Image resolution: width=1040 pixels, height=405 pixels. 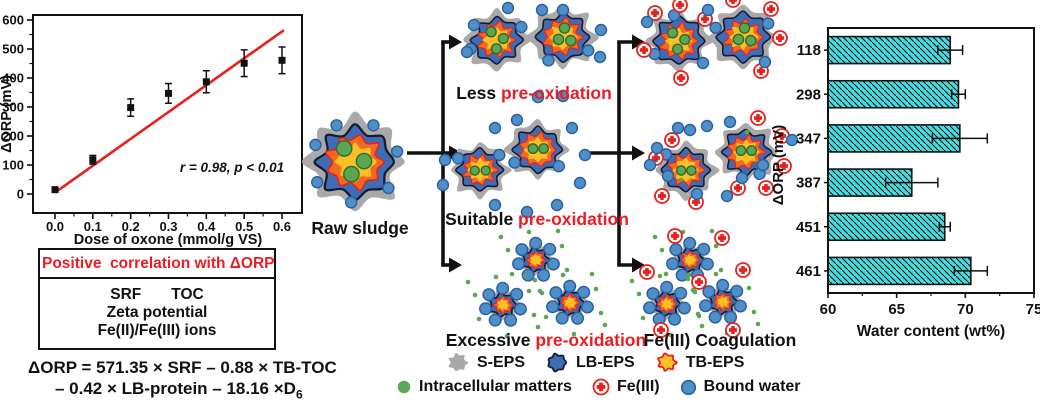 What do you see at coordinates (20, 194) in the screenshot?
I see `scatter-ytick: 0` at bounding box center [20, 194].